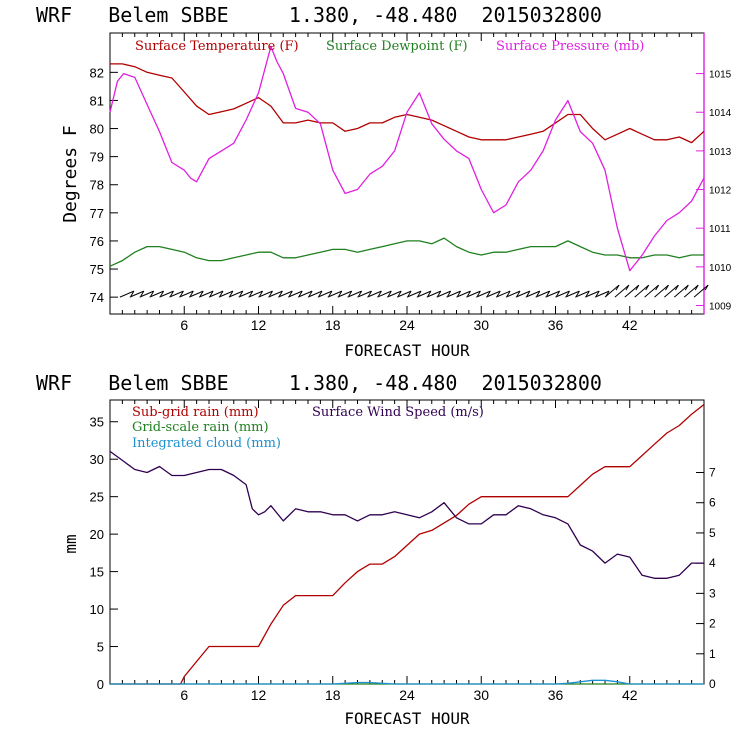 The height and width of the screenshot is (740, 740). I want to click on y-tick-label-10: 10, so click(97, 609).